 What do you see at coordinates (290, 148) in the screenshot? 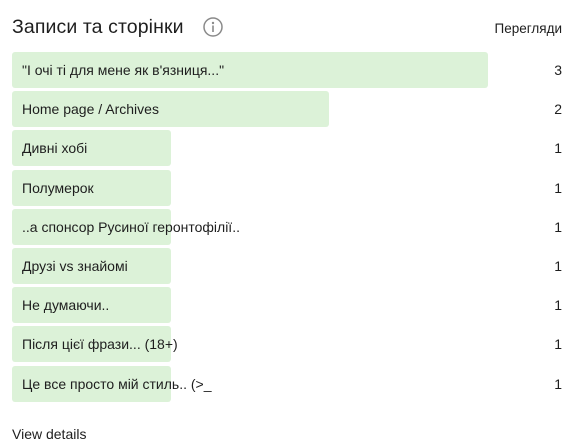
I see `list-item: Дивні хобі 1` at bounding box center [290, 148].